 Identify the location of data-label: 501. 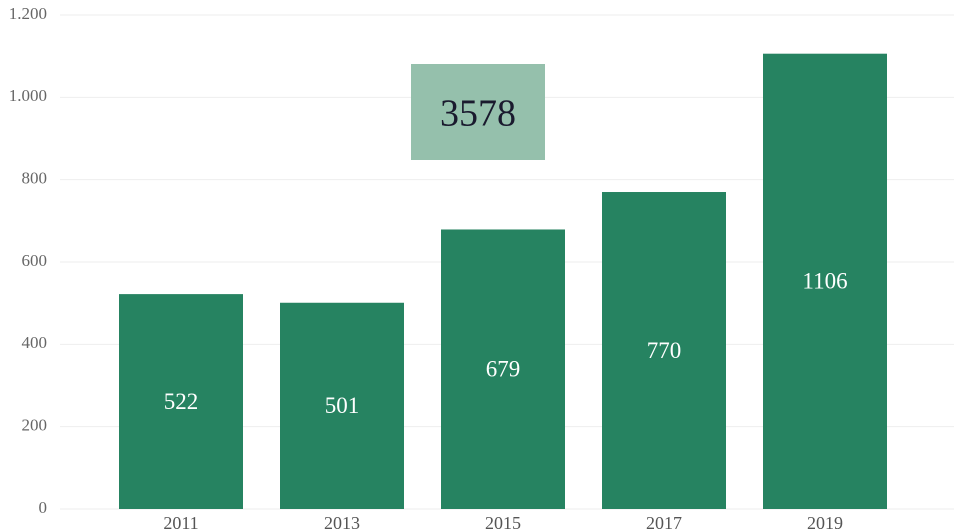
(342, 405).